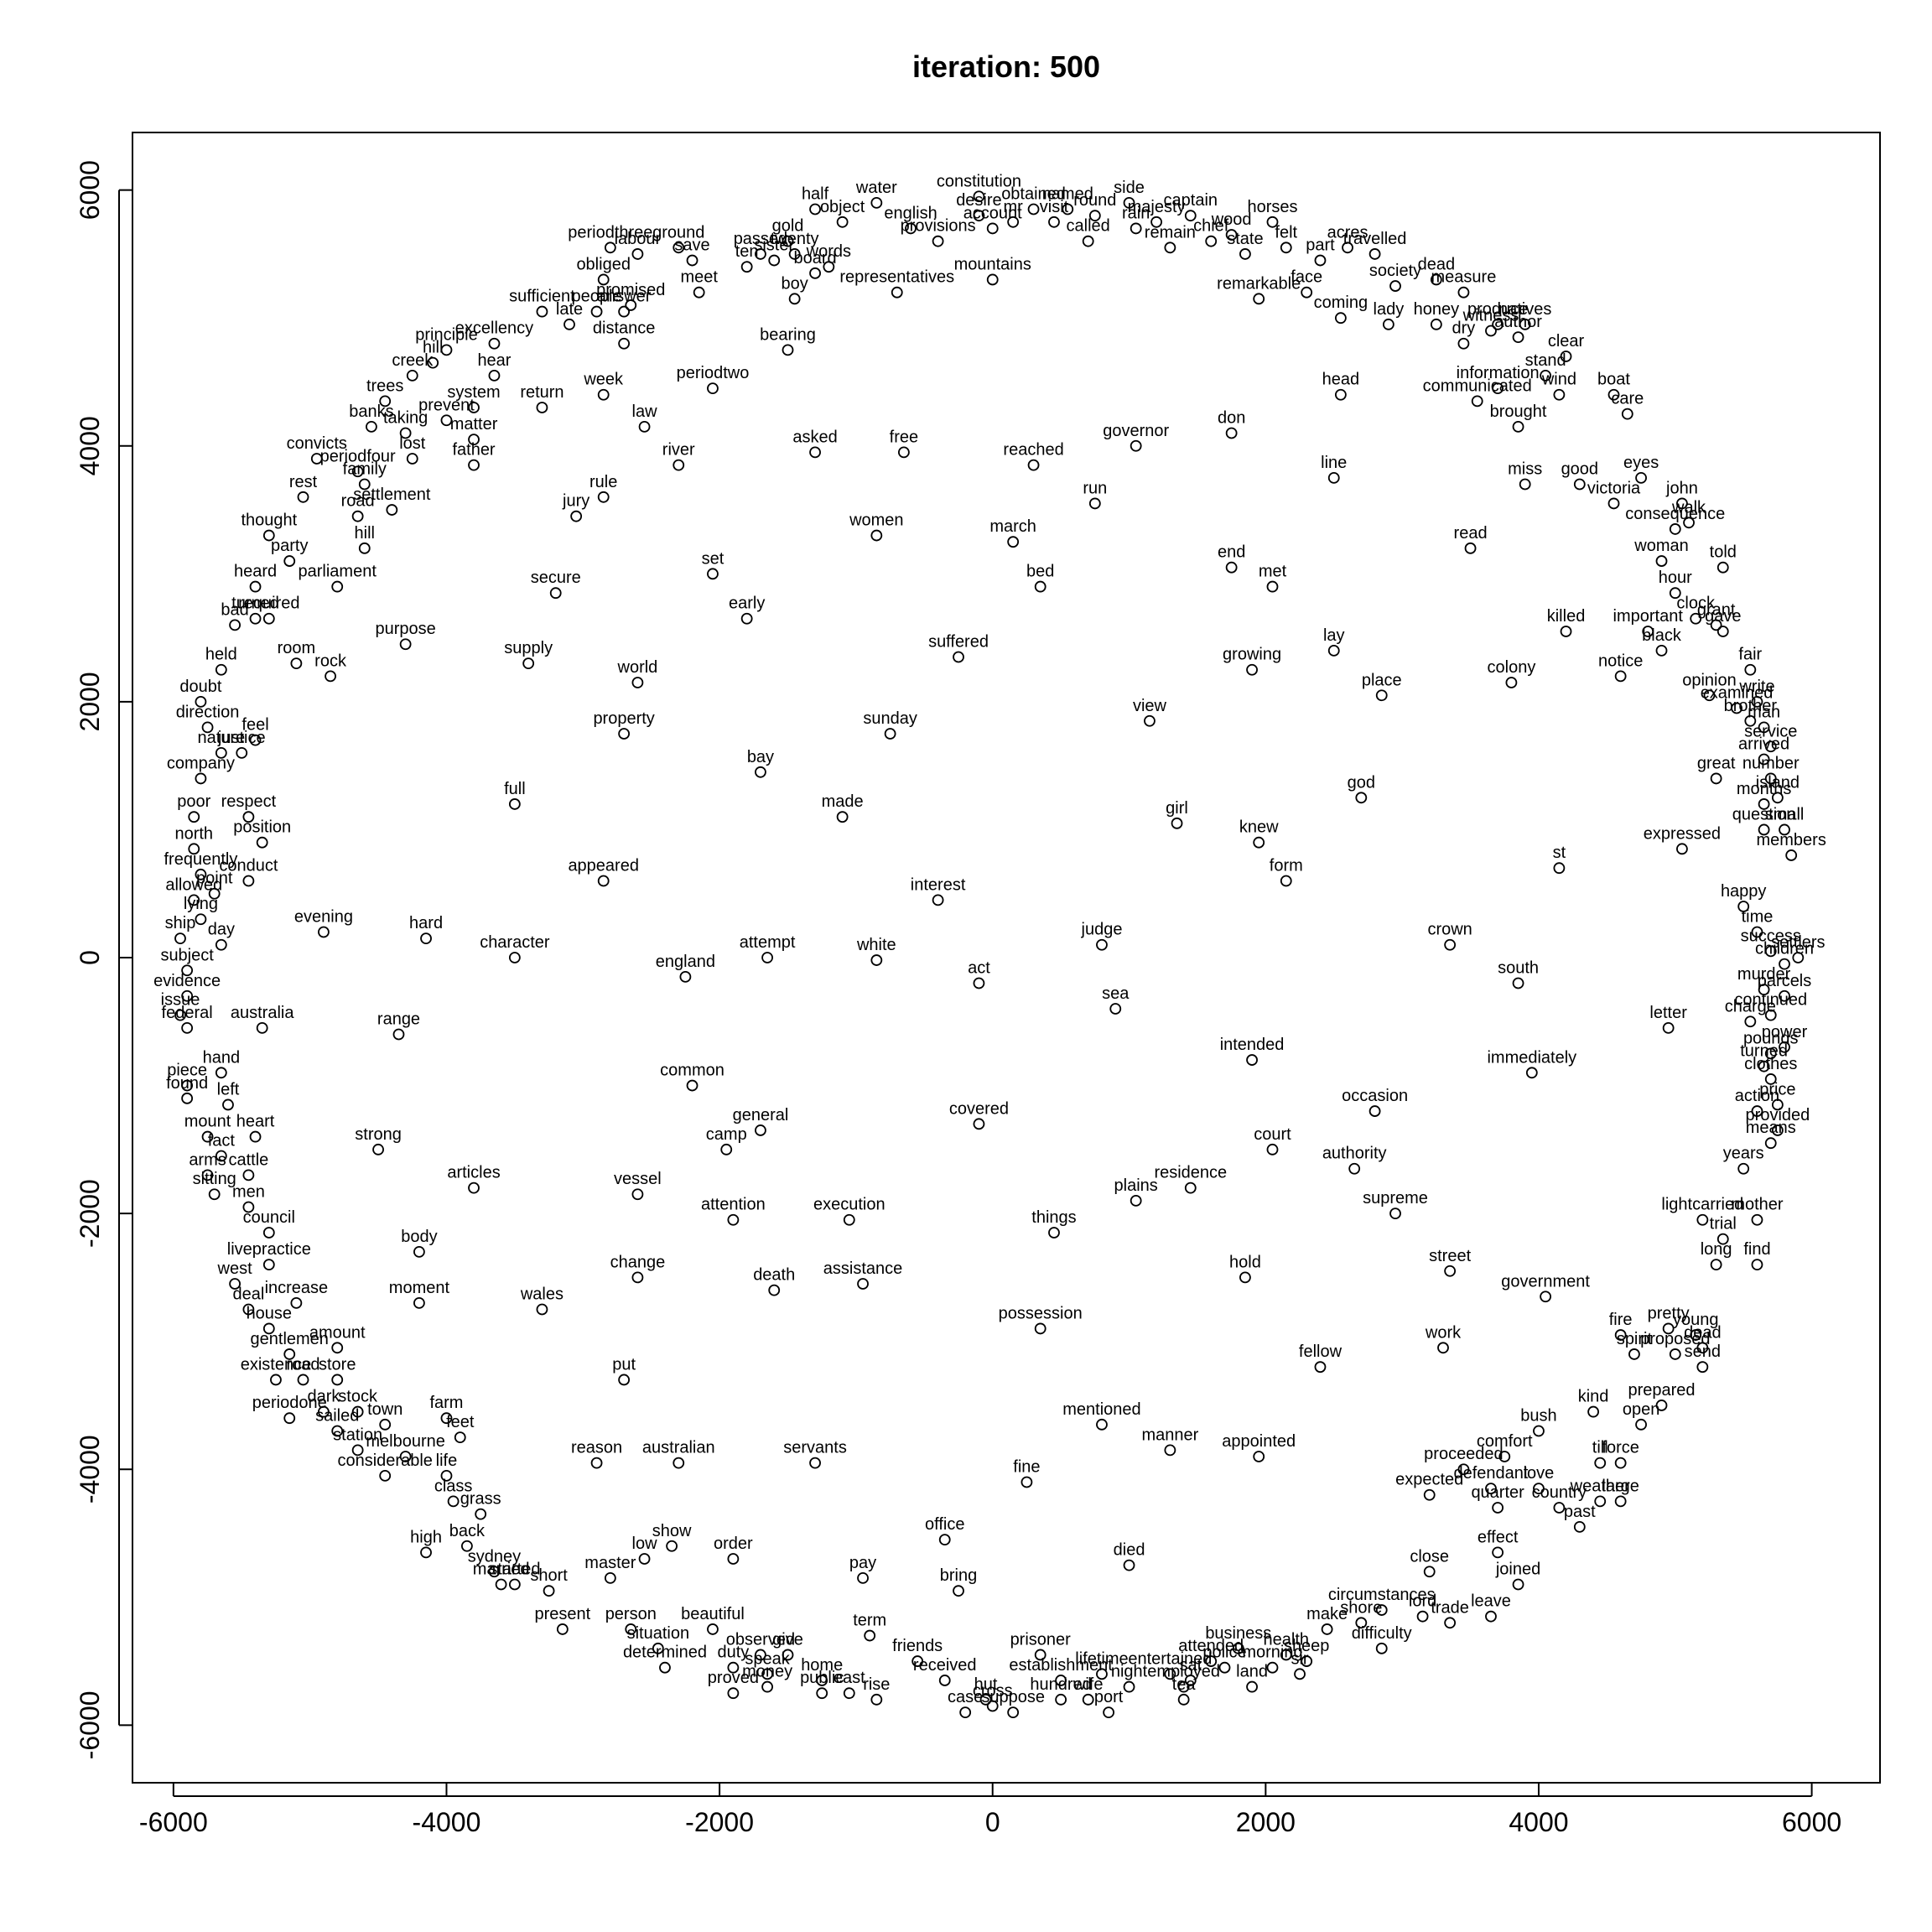 This screenshot has height=1932, width=1932. What do you see at coordinates (814, 437) in the screenshot?
I see `data-label: asked` at bounding box center [814, 437].